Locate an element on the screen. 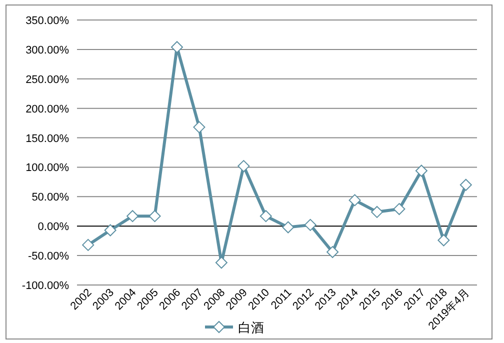  y-tick-label: 150.00% is located at coordinates (48, 138).